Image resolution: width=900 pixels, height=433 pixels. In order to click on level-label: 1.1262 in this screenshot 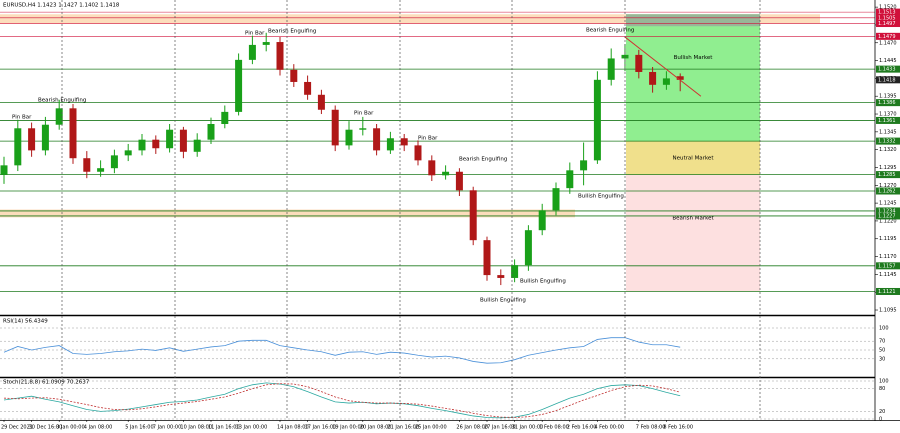, I will do `click(887, 191)`.